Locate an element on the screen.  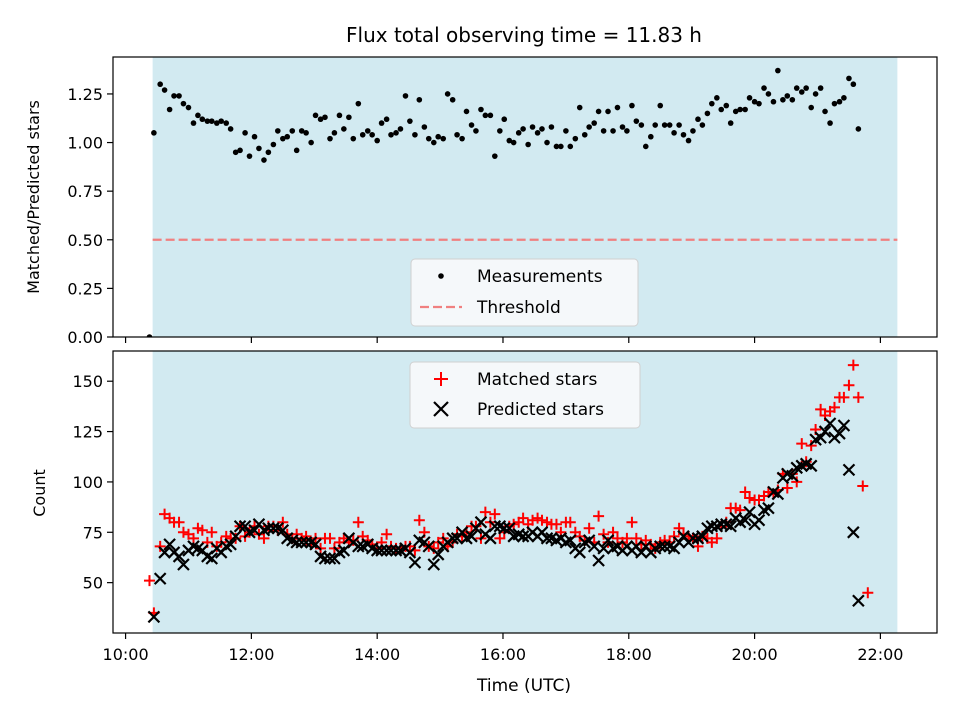
chart-title: Flux total observing time = 11.83 h is located at coordinates (524, 35).